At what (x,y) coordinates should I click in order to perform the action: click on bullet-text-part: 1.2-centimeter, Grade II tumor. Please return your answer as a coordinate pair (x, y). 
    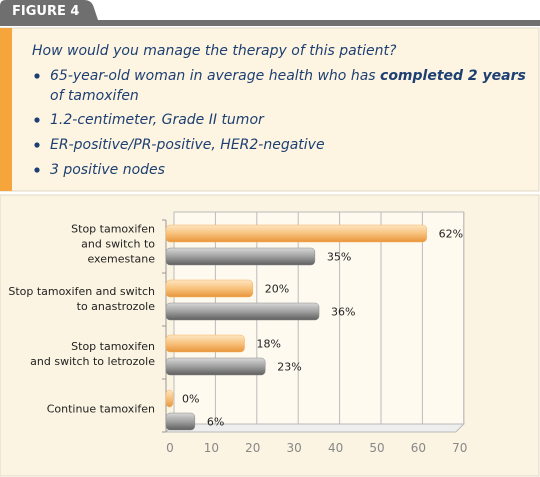
    Looking at the image, I should click on (157, 120).